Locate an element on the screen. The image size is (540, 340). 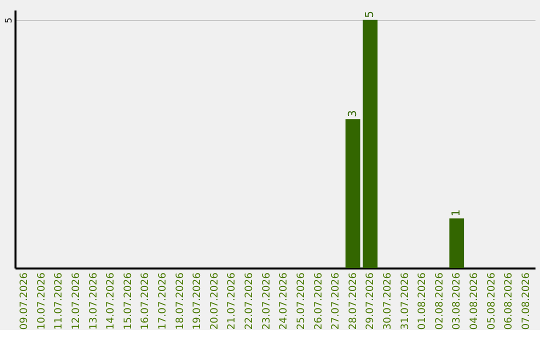
x-tick-label: 12.07.2026 is located at coordinates (76, 301).